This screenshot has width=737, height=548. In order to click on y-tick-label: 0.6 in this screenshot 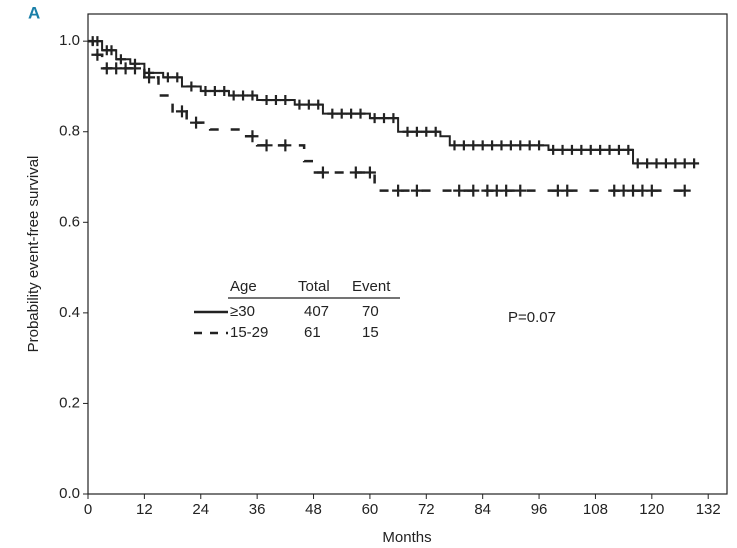, I will do `click(69, 221)`.